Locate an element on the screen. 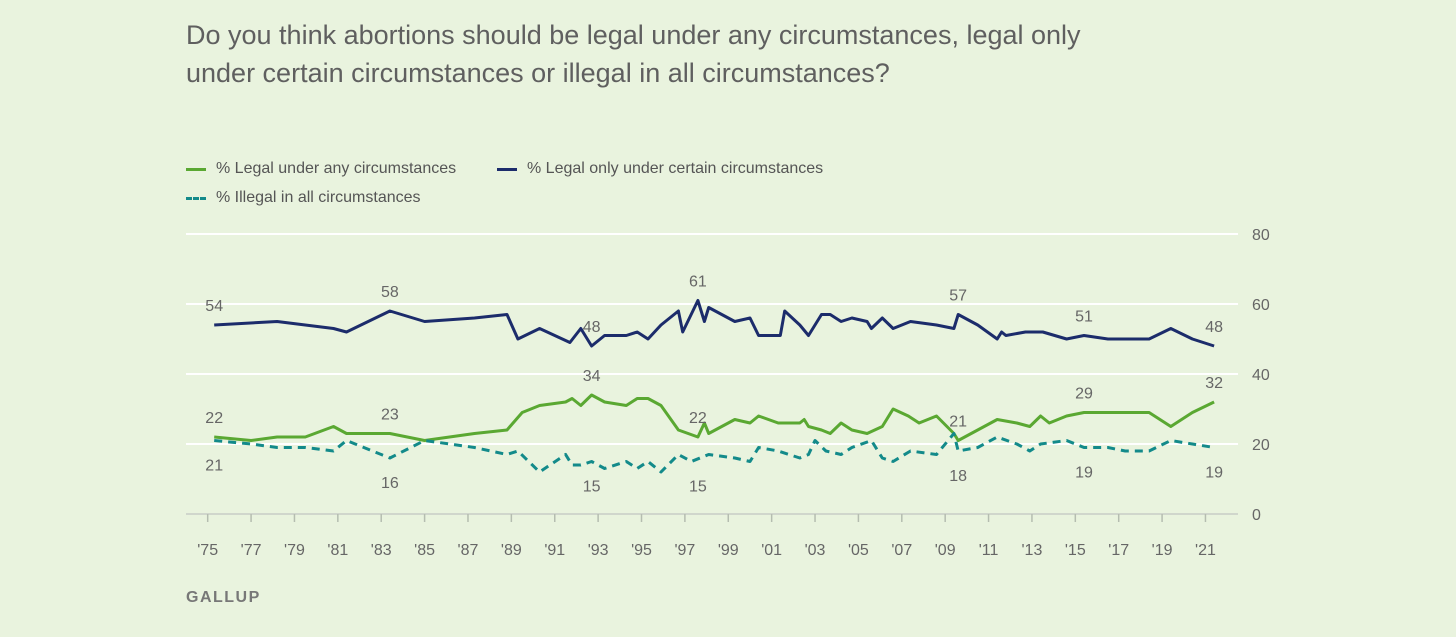 This screenshot has height=637, width=1456. x-tick-label: '11 is located at coordinates (989, 550).